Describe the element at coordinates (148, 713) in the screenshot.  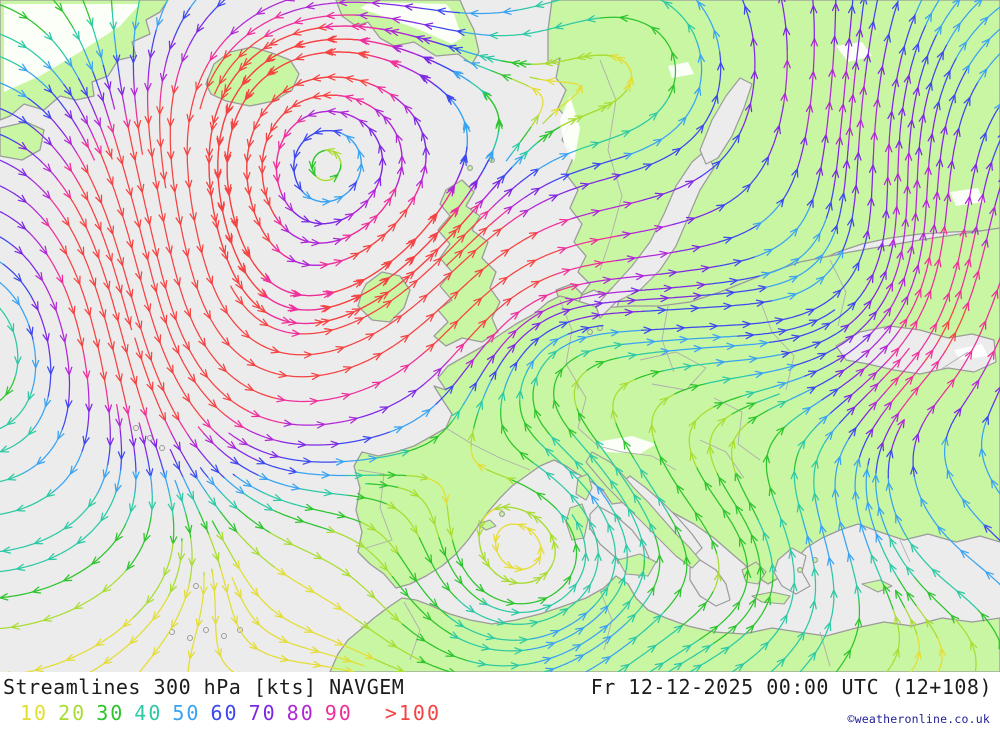
I see `legend-value: 40` at that location.